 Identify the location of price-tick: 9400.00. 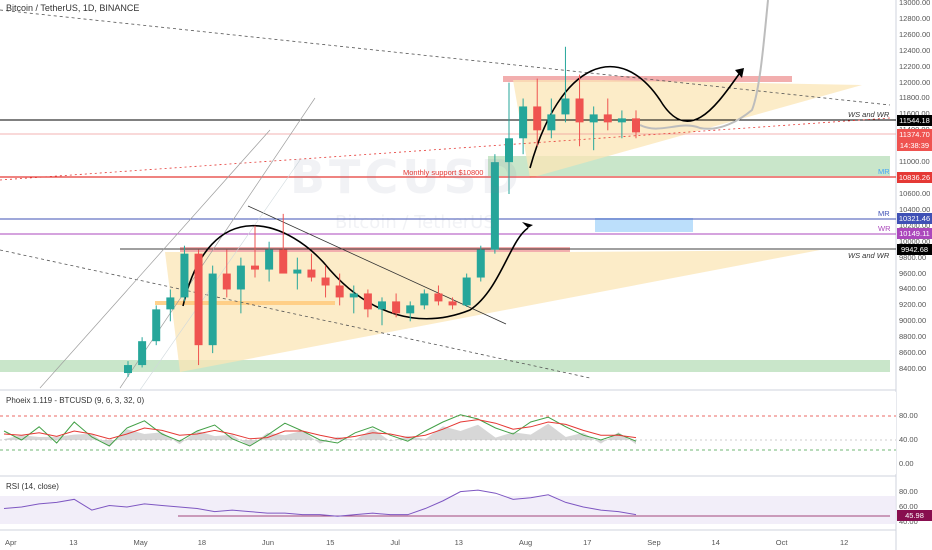
(913, 289).